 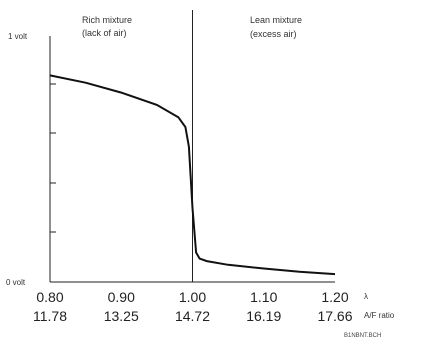 I want to click on y-bottom-label: 0 volt, so click(x=16, y=282).